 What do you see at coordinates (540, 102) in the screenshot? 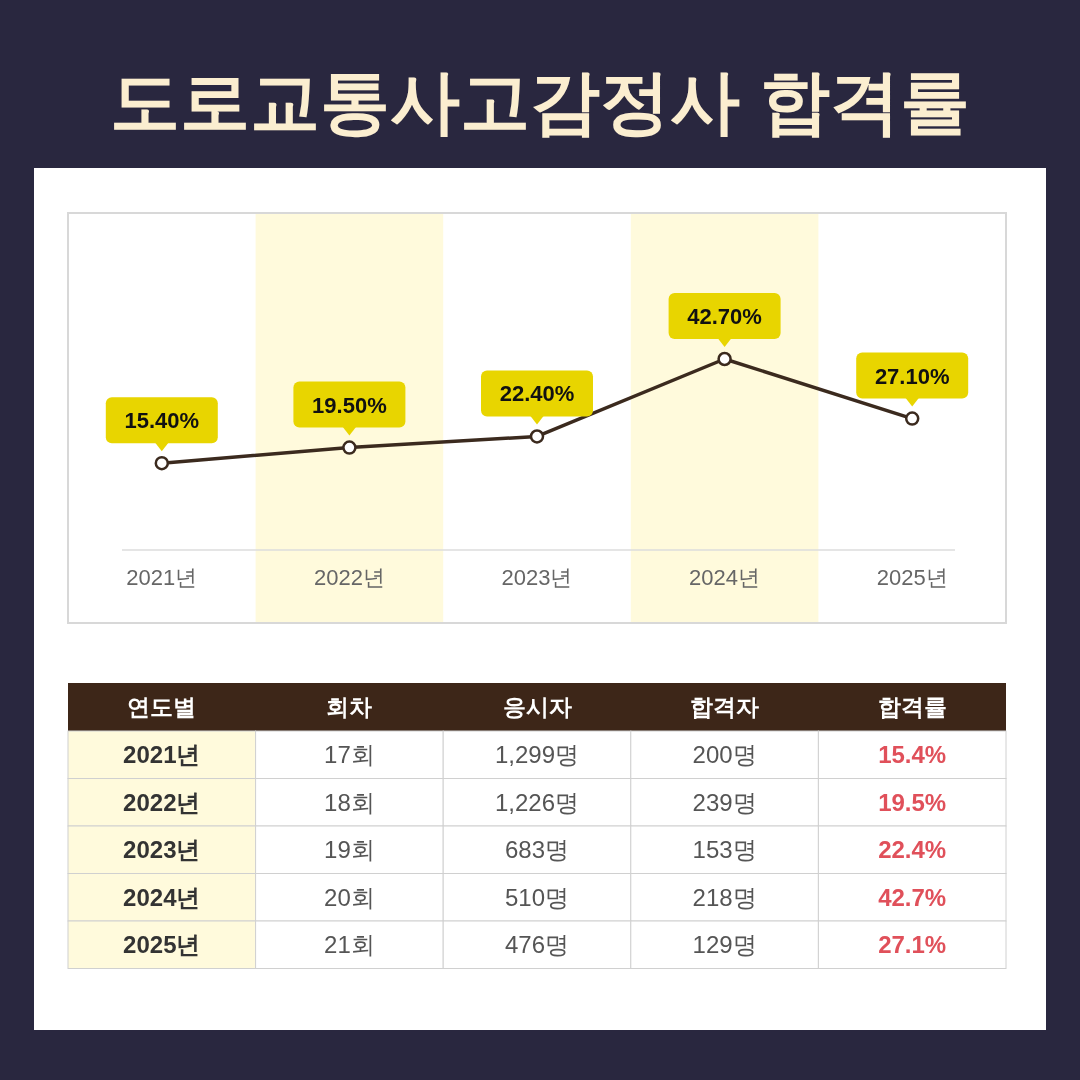
I see `title: 도로교통사고감정사 합격률` at bounding box center [540, 102].